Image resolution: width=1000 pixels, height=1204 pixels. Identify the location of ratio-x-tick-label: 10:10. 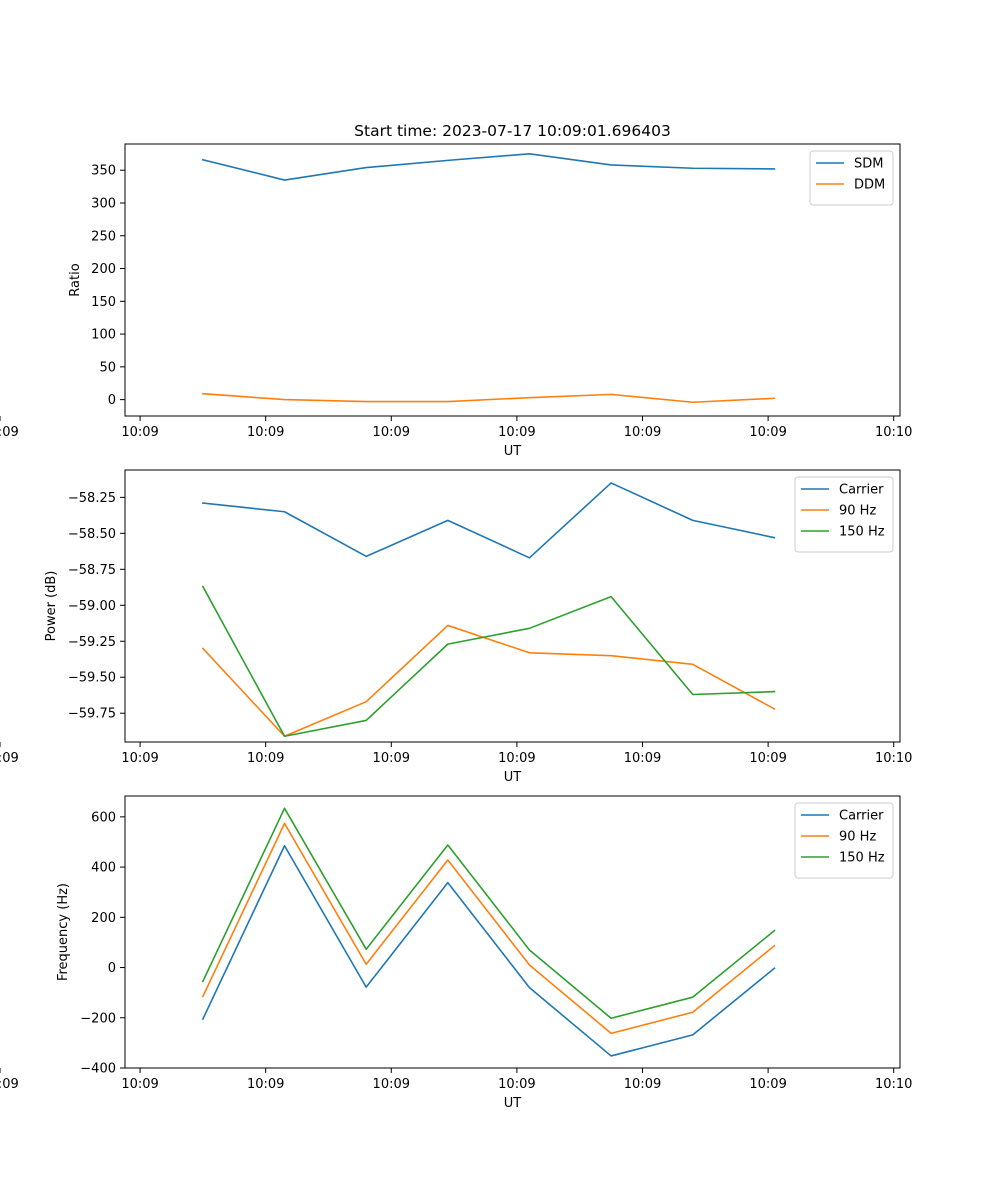
(893, 432).